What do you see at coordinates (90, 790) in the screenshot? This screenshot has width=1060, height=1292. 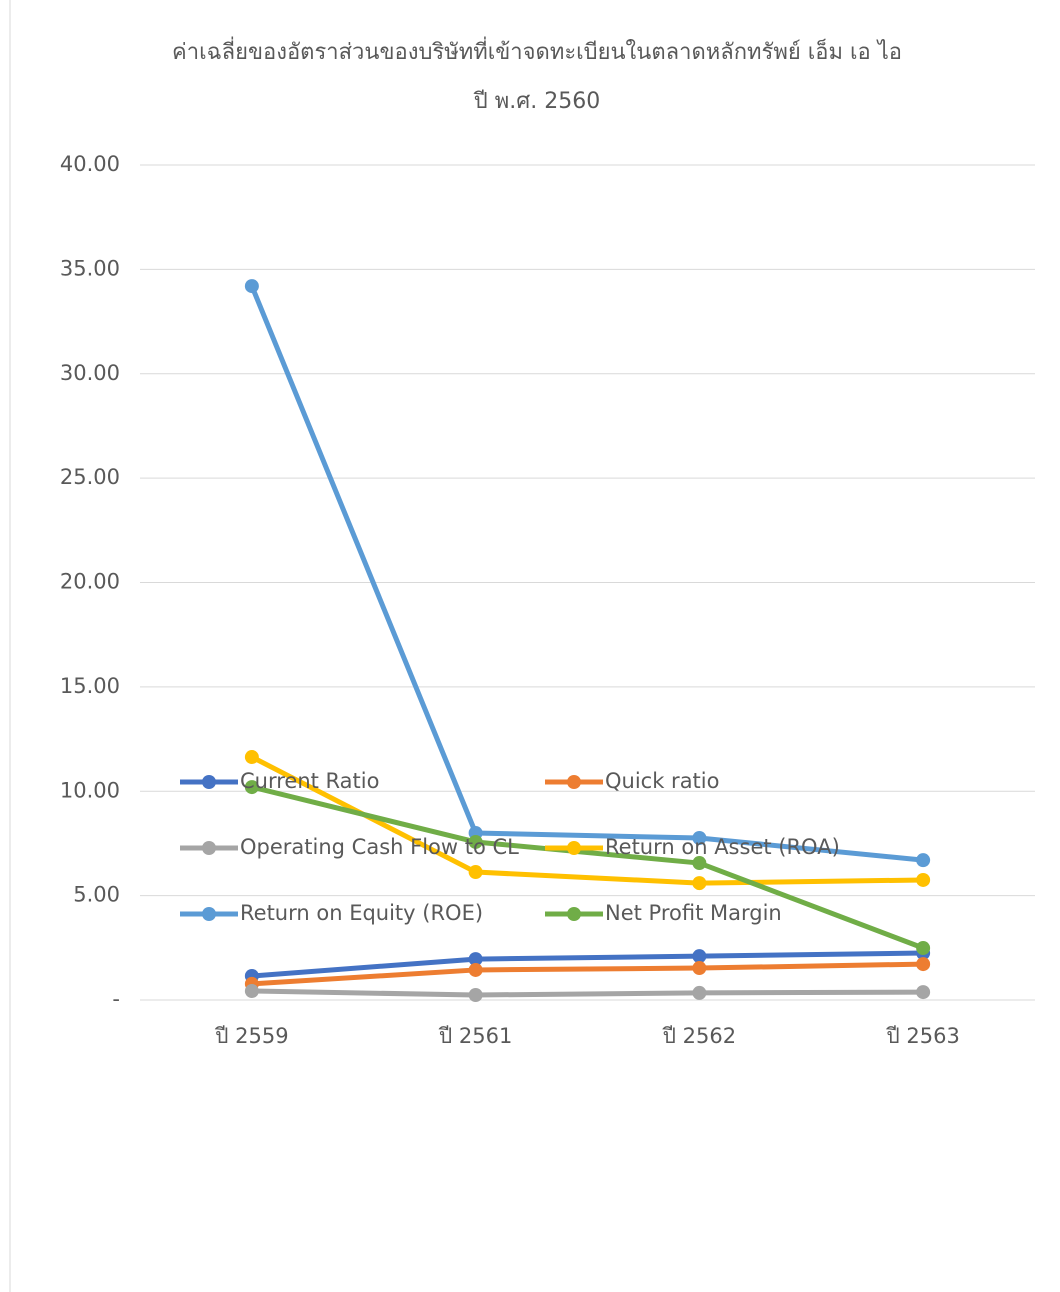 I see `y-tick-label: 10.00` at bounding box center [90, 790].